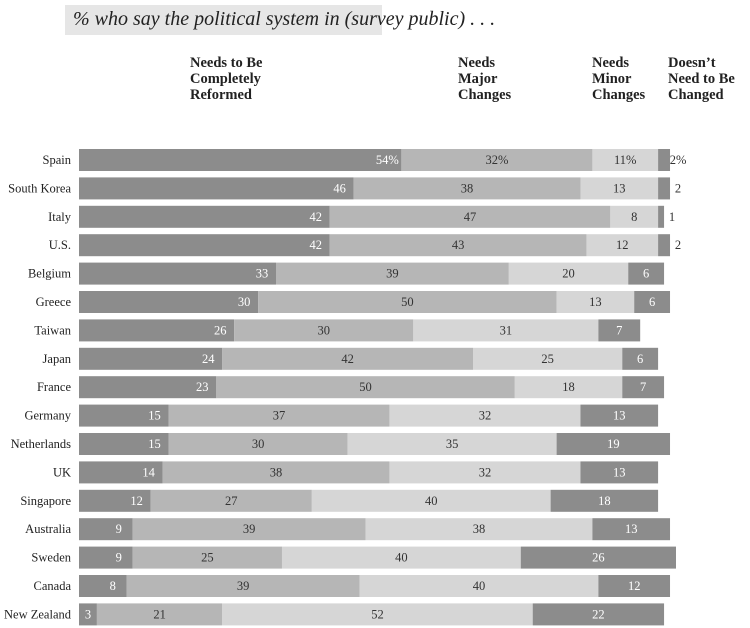 This screenshot has height=628, width=750. Describe the element at coordinates (619, 79) in the screenshot. I see `legend-header-minor-changes: Needs Minor Changes` at that location.